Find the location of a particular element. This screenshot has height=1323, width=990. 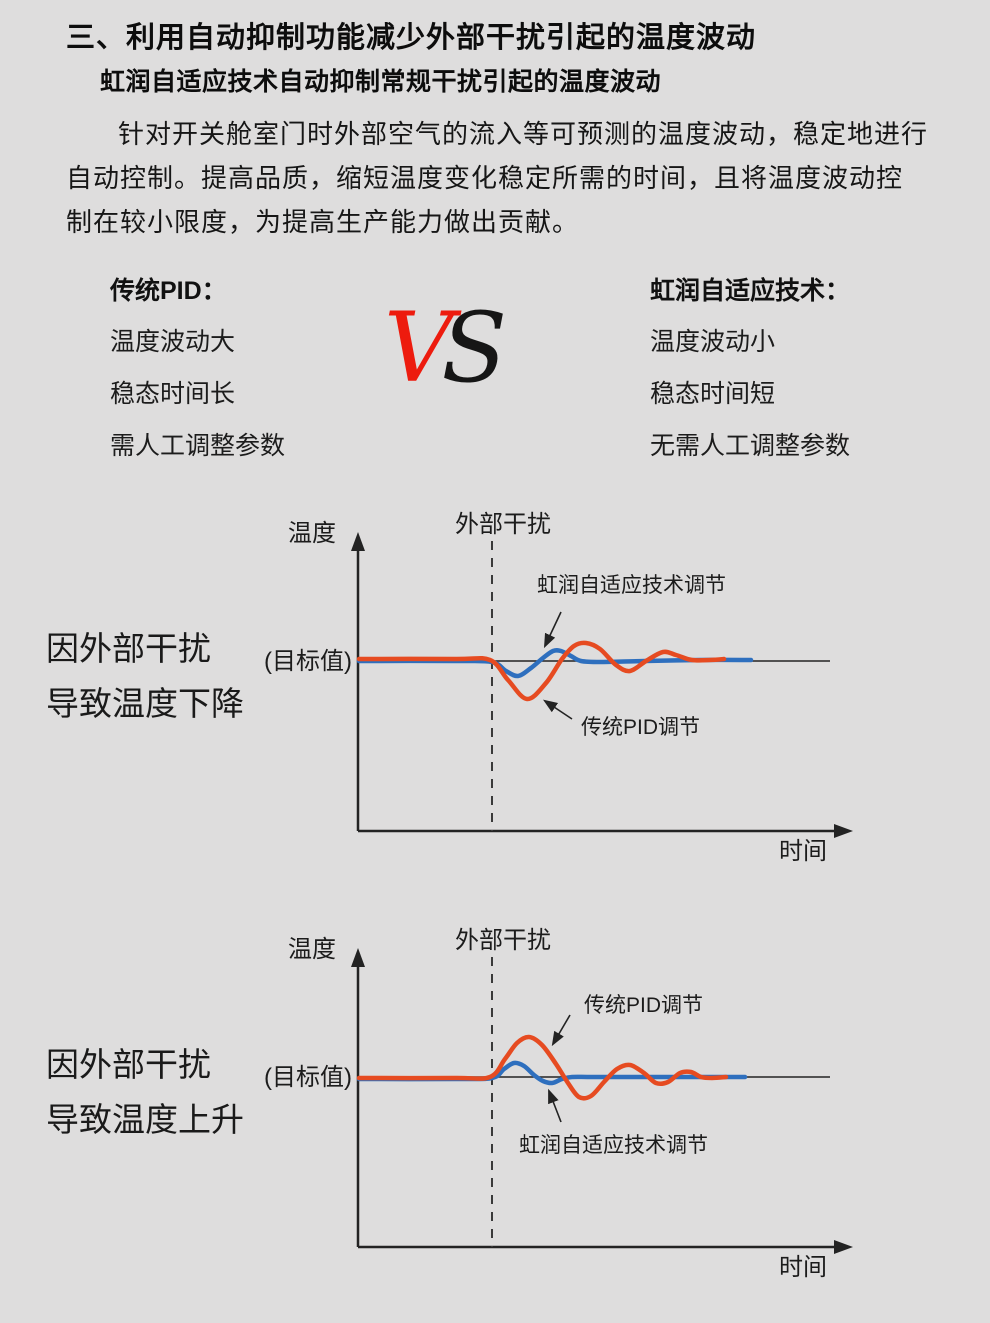

traditional-pid-item: 温度波动大 is located at coordinates (173, 342).